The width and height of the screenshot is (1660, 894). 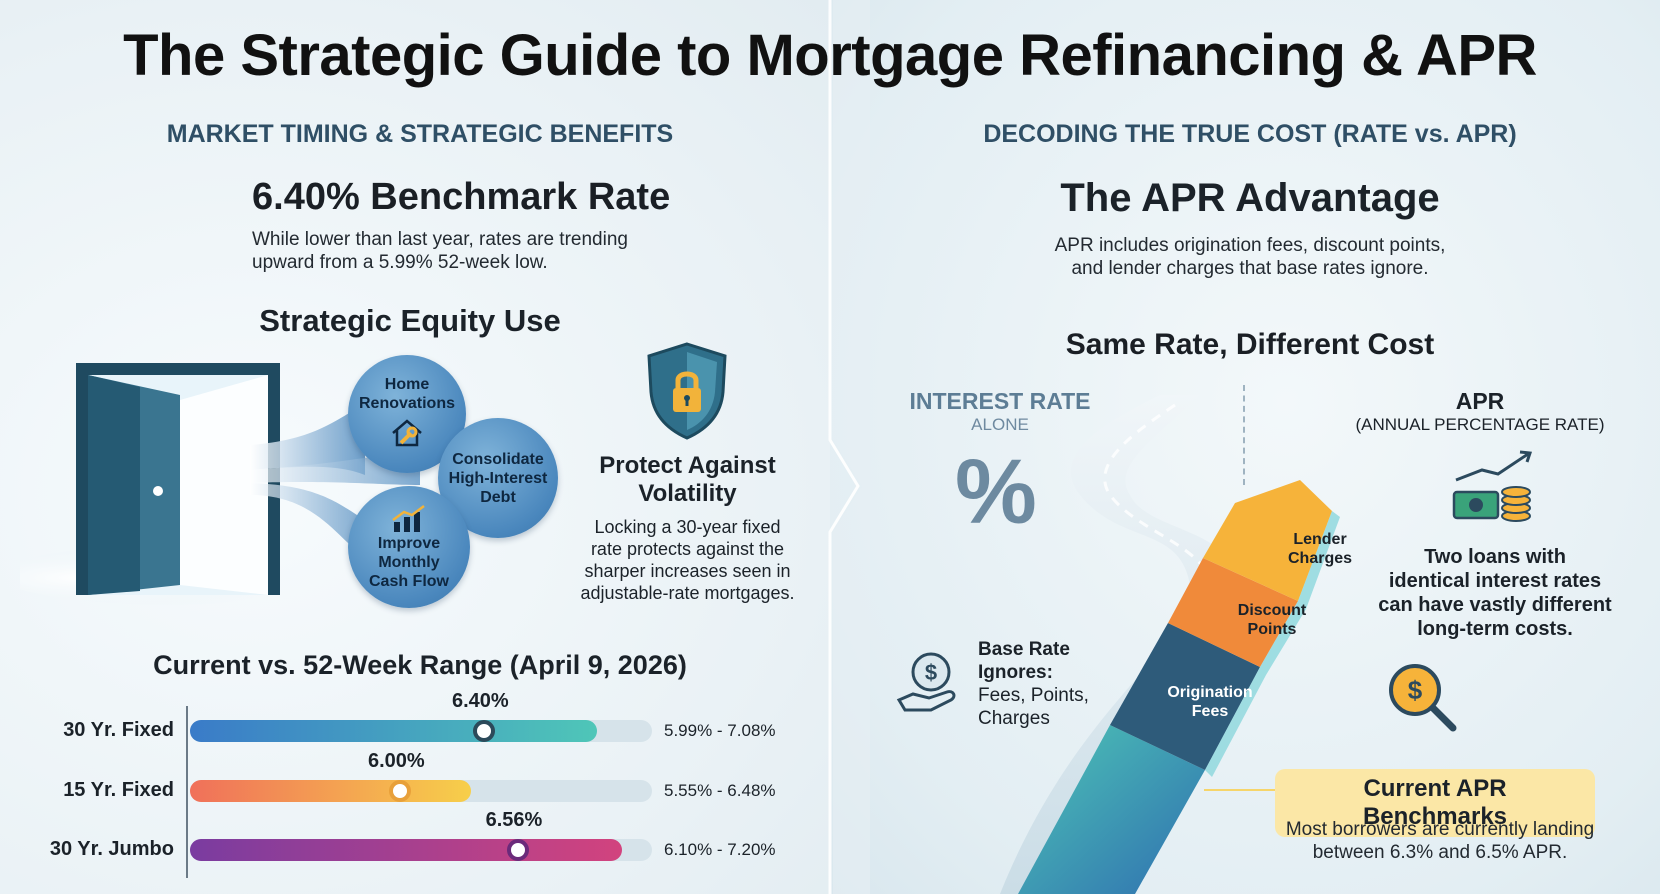 What do you see at coordinates (480, 701) in the screenshot?
I see `current-rate-label: 6.40%` at bounding box center [480, 701].